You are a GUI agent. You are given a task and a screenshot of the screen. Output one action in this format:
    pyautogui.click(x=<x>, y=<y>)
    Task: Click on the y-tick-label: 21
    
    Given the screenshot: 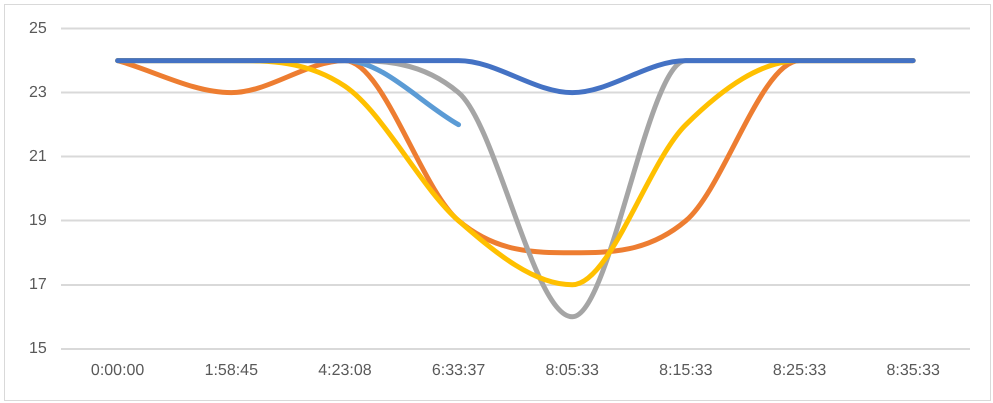 What is the action you would take?
    pyautogui.click(x=38, y=157)
    